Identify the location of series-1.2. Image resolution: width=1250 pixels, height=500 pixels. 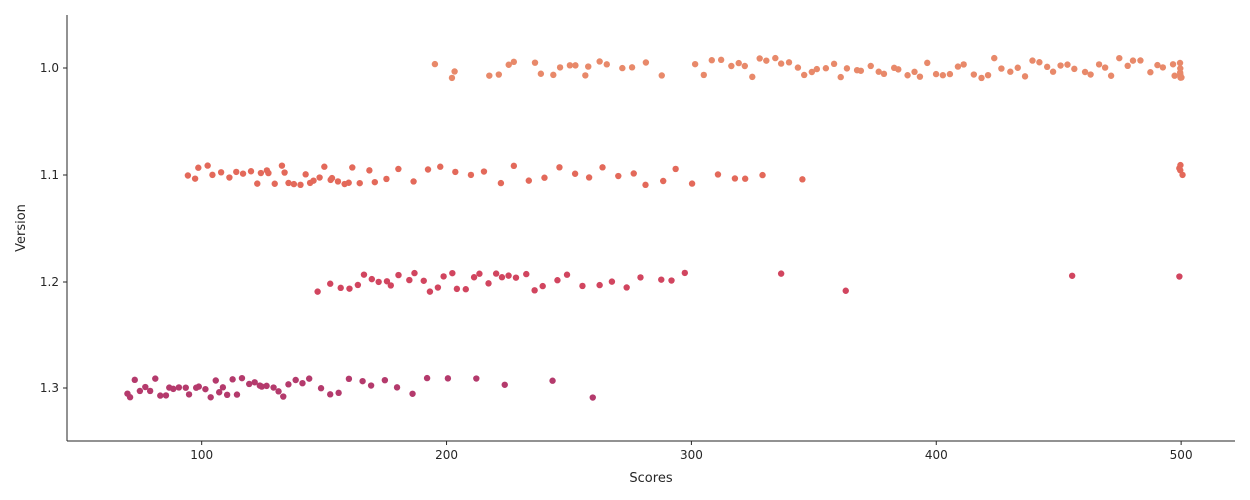
(748, 282).